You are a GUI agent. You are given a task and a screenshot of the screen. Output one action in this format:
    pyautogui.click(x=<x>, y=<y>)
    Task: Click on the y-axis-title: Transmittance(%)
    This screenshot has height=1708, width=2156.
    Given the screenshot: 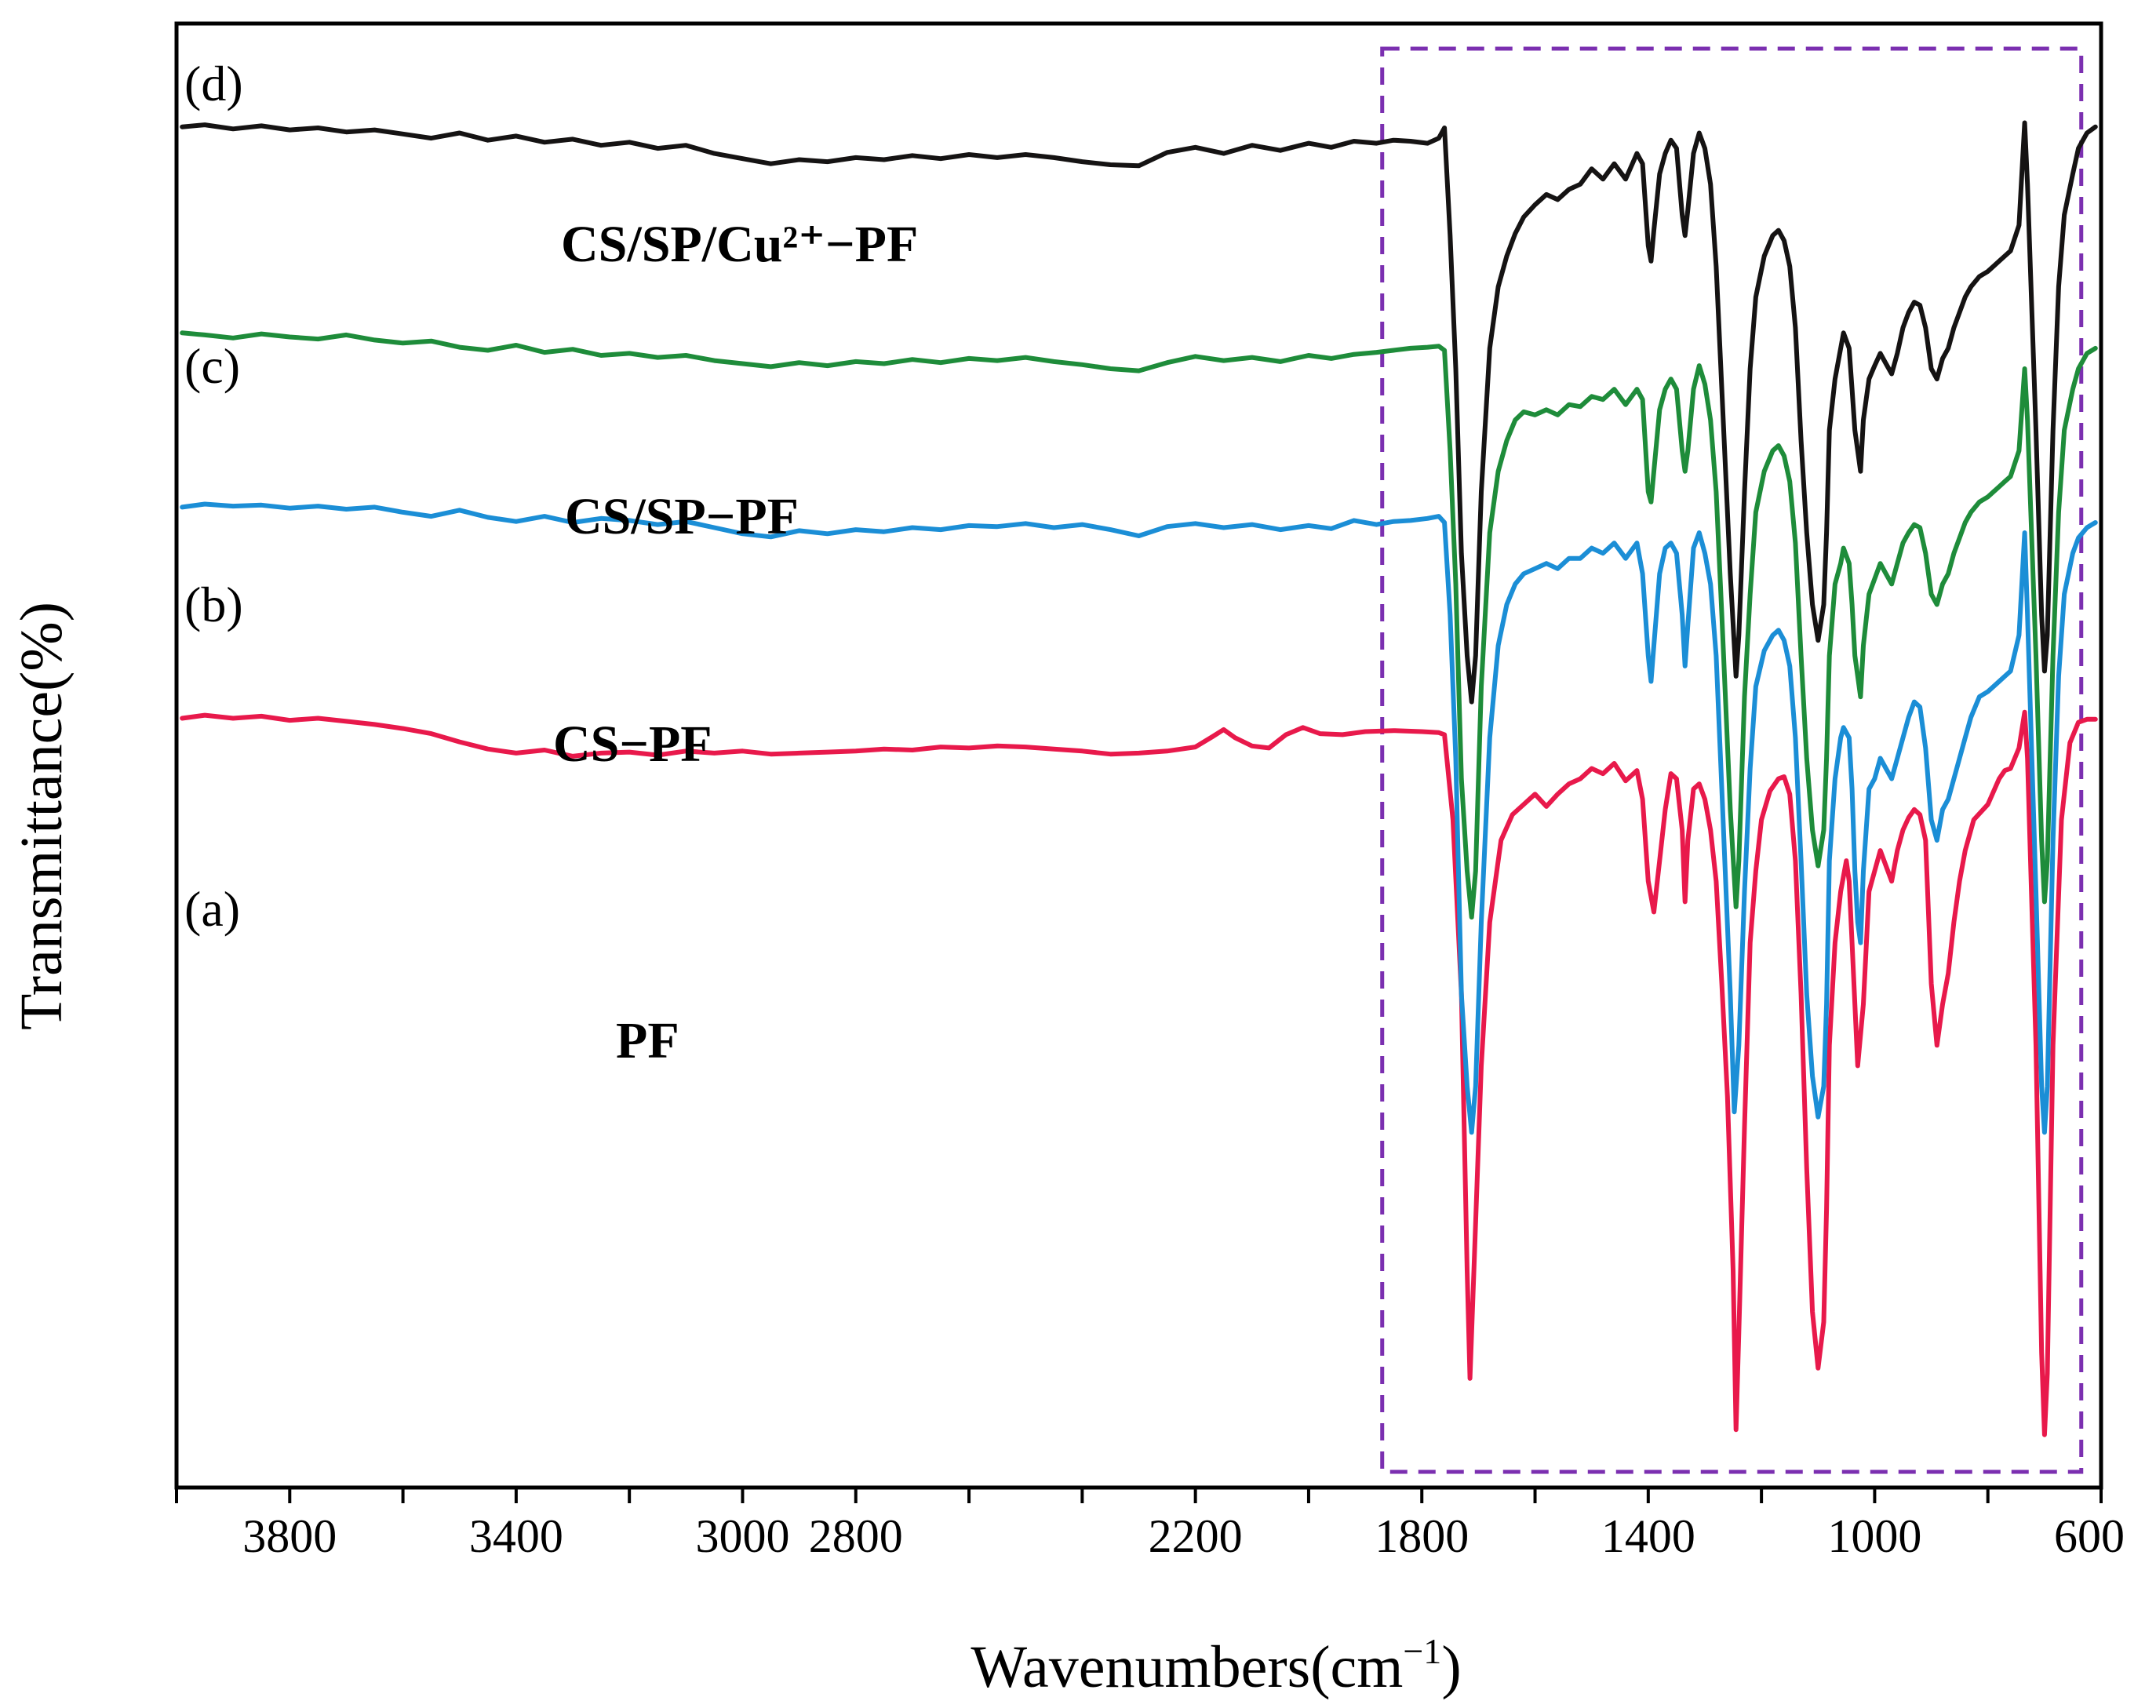 What is the action you would take?
    pyautogui.click(x=42, y=816)
    